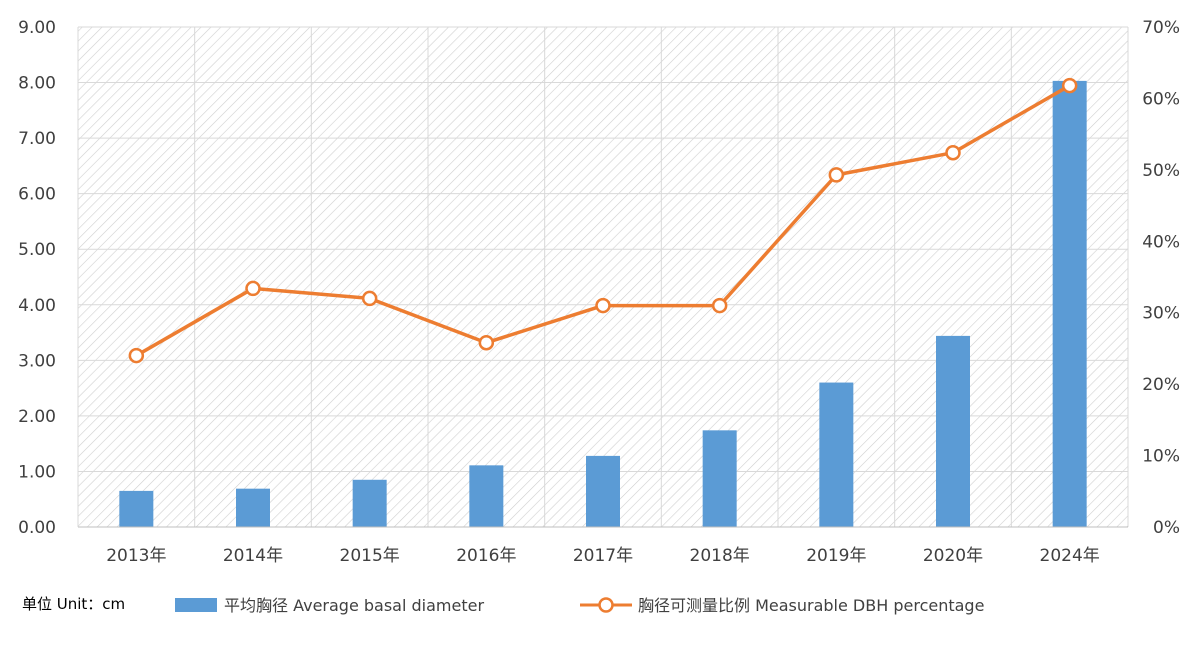 Image resolution: width=1200 pixels, height=645 pixels. Describe the element at coordinates (953, 556) in the screenshot. I see `x-tick-label: 2020年` at that location.